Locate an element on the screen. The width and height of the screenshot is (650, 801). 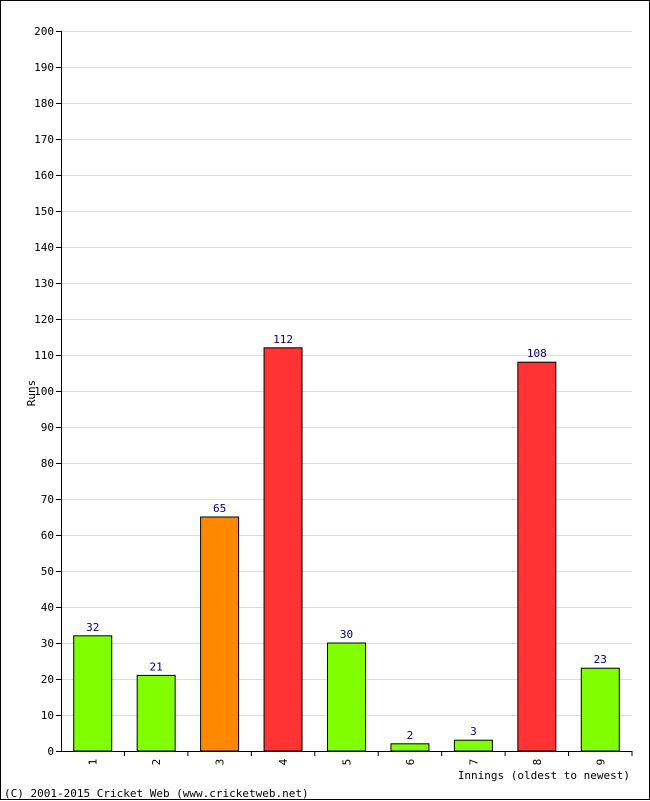
y-tick-label: 190 is located at coordinates (44, 67).